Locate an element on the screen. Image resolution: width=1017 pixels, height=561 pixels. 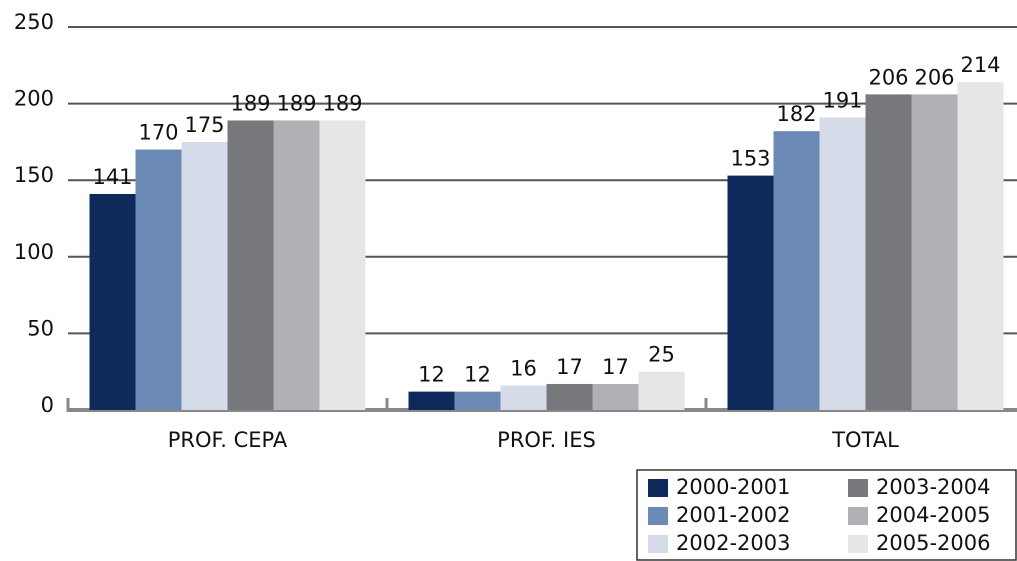
legend-label: 2004-2005 is located at coordinates (933, 515).